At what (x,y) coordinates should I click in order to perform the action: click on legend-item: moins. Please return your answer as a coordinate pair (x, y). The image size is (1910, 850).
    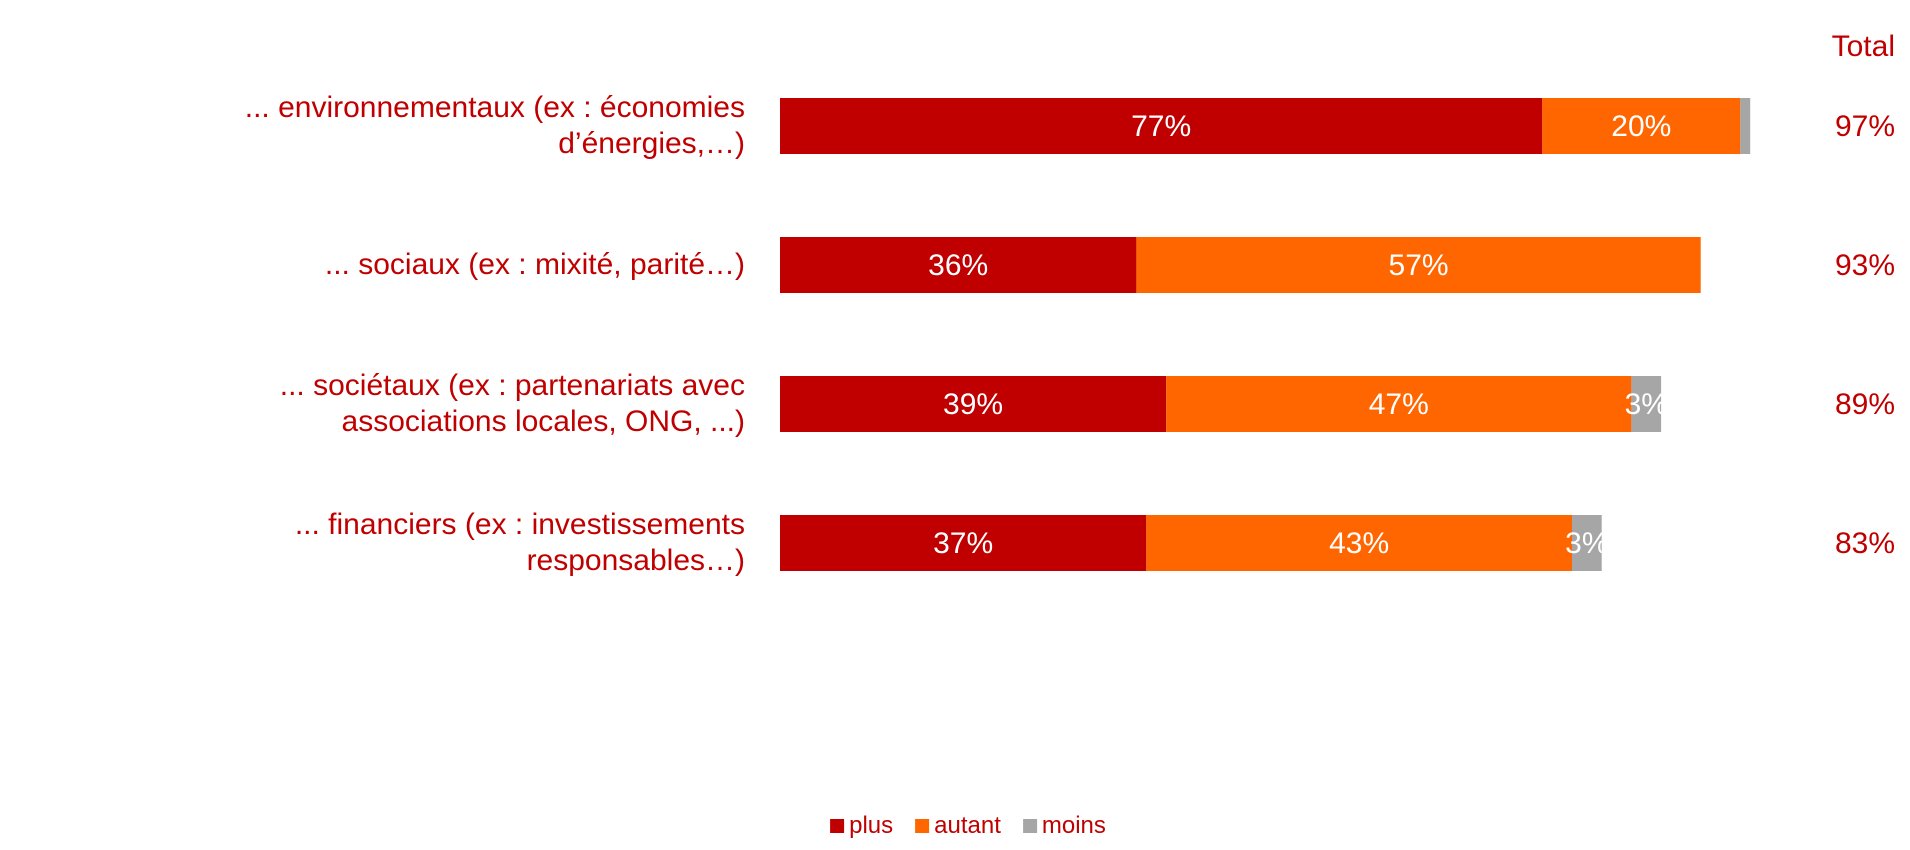
    Looking at the image, I should click on (1064, 826).